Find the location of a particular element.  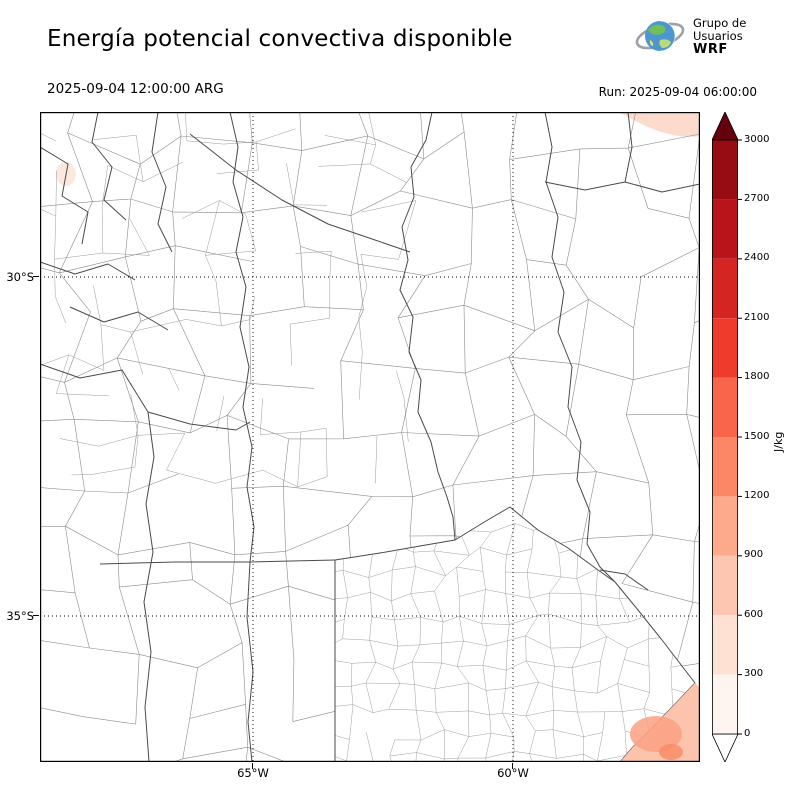

colorbar-outline is located at coordinates (725, 437).